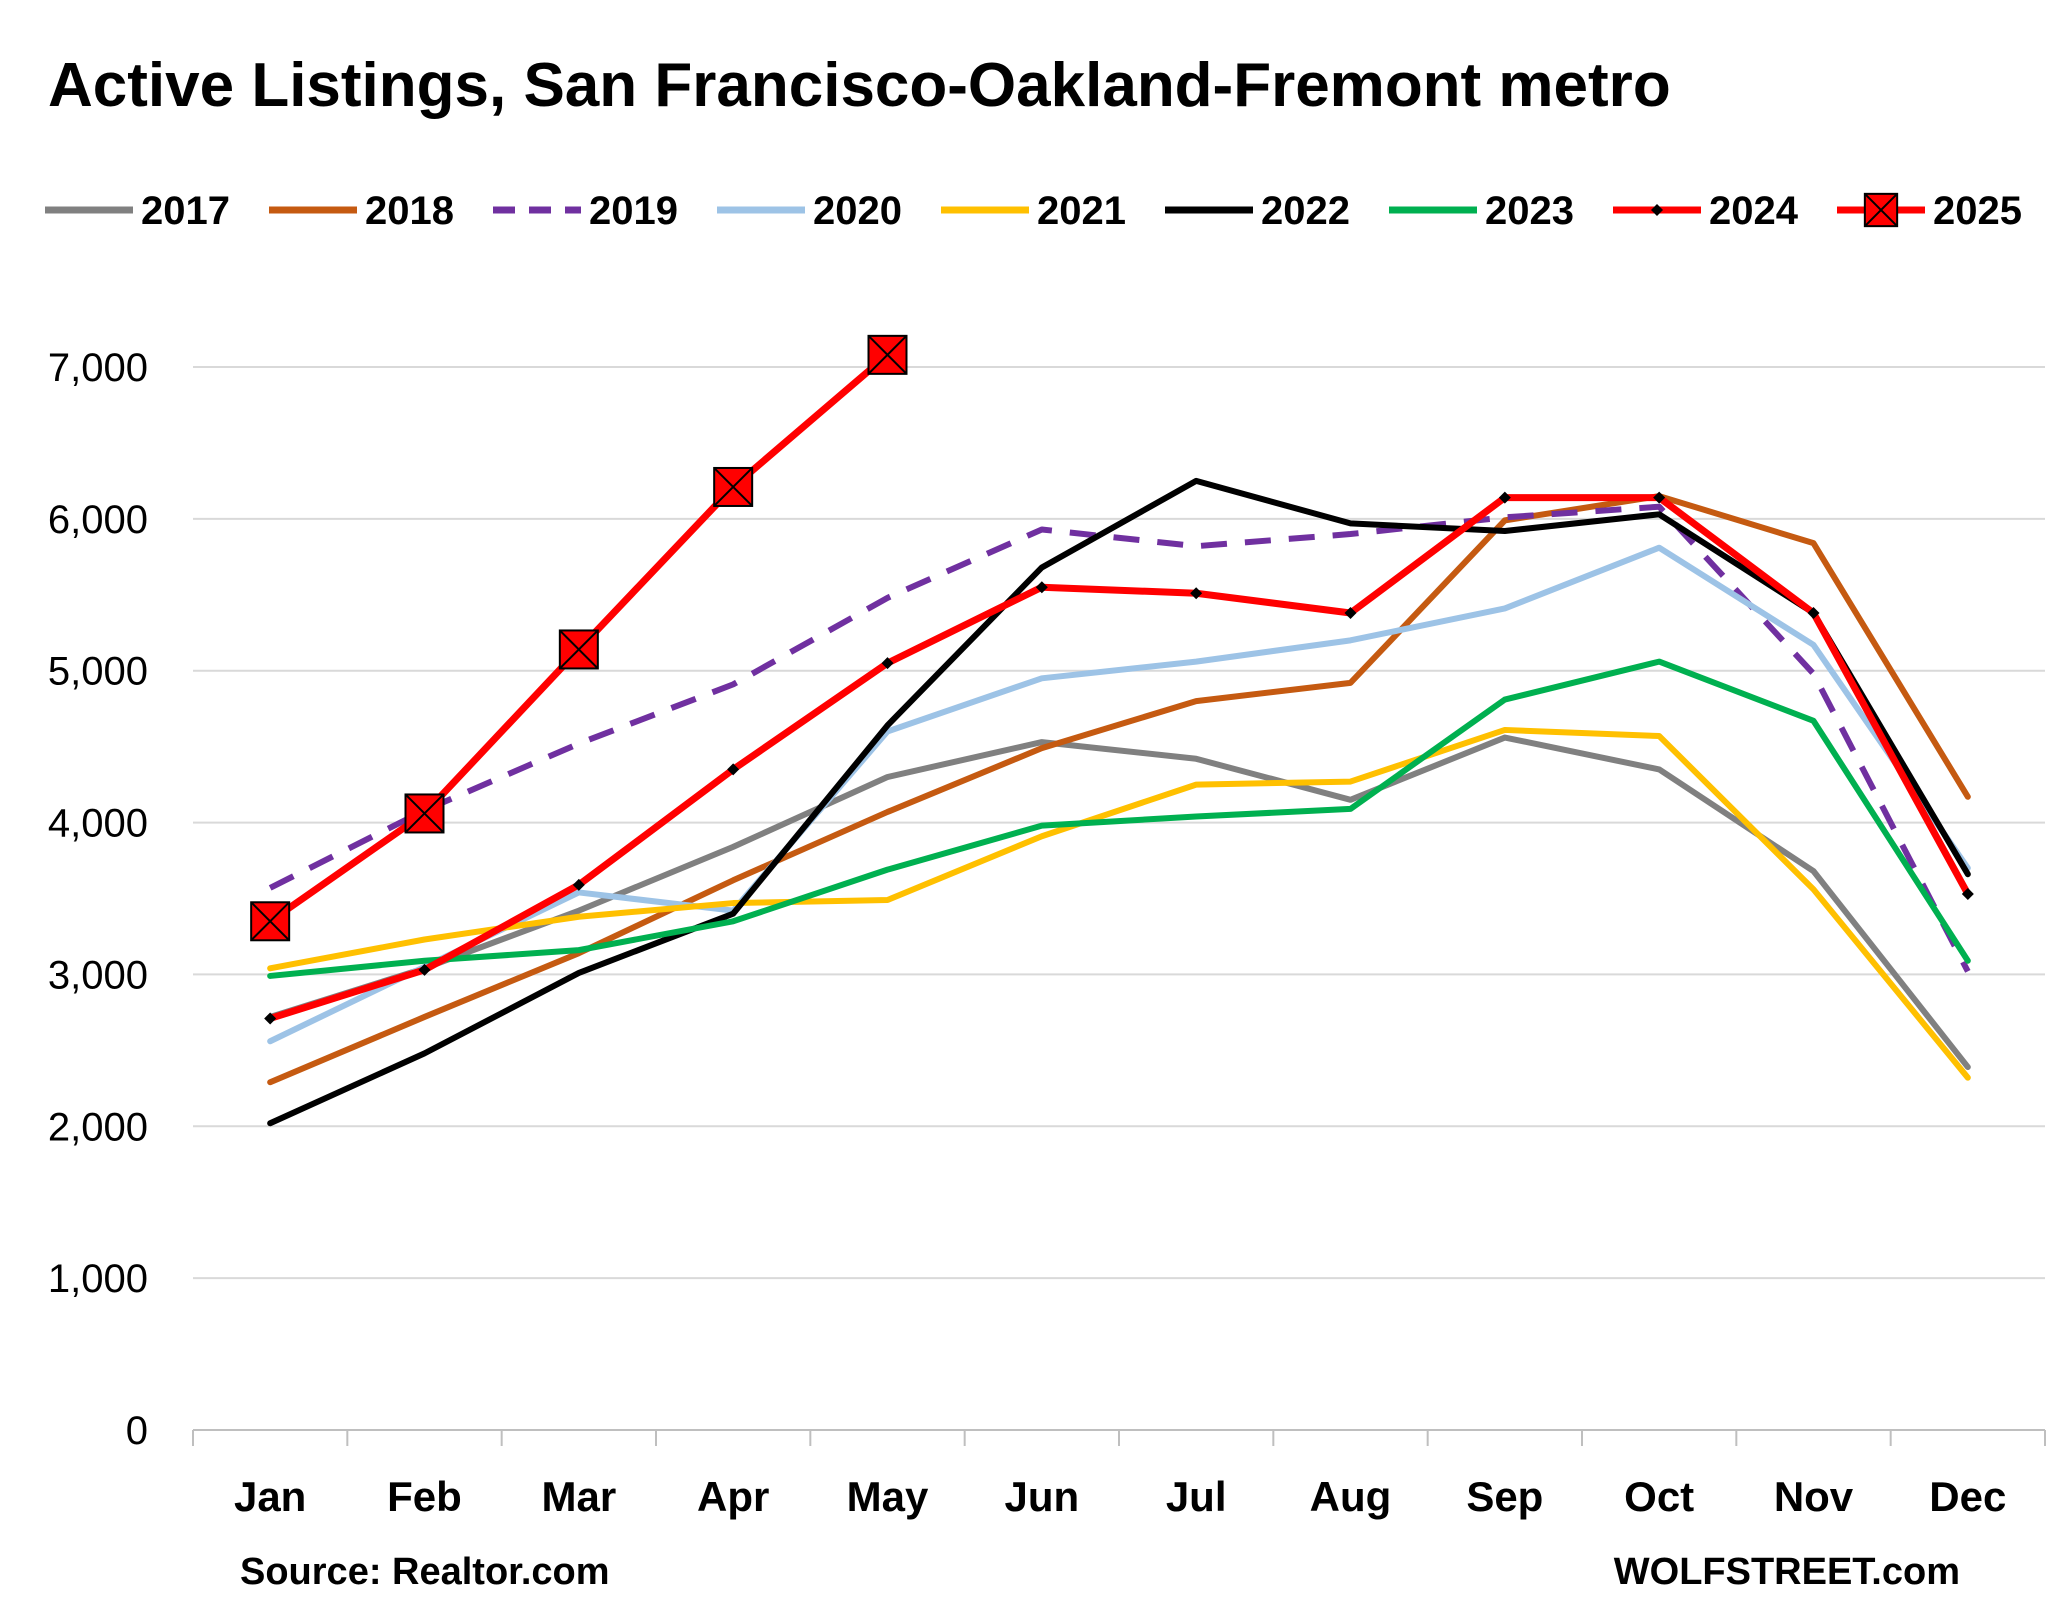 The image size is (2048, 1615). Describe the element at coordinates (1351, 1496) in the screenshot. I see `x-tick-label: Aug` at that location.